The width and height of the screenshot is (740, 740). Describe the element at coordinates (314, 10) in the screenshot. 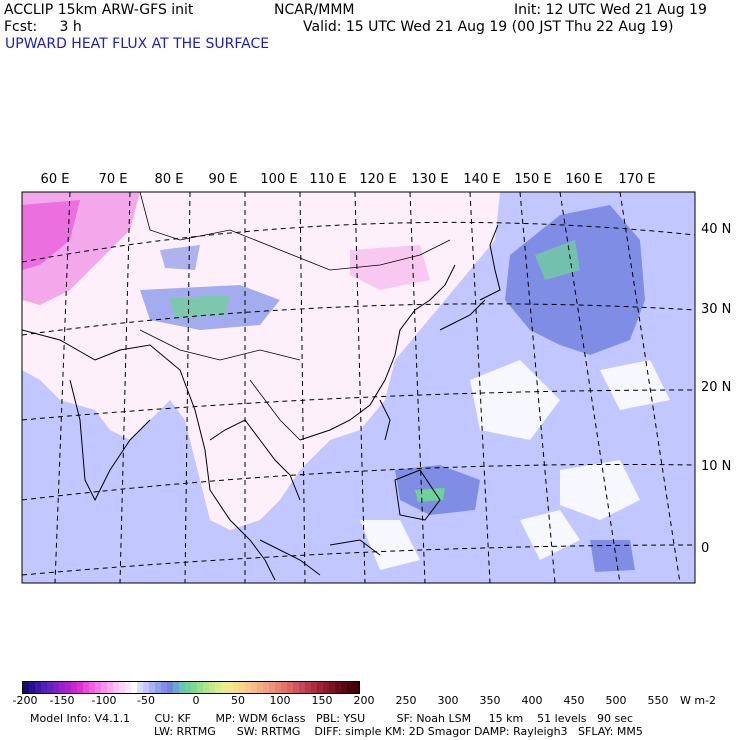

I see `org-label: NCAR/MMM` at that location.